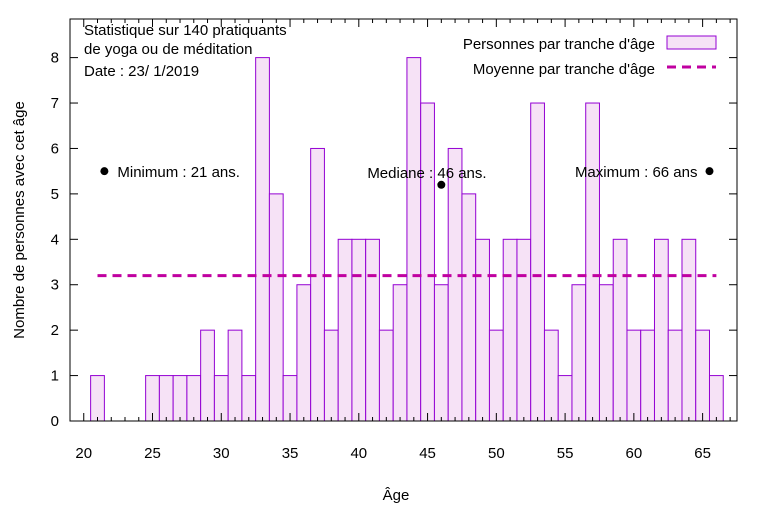 This screenshot has height=510, width=765. I want to click on y-tick-label: 7, so click(55, 103).